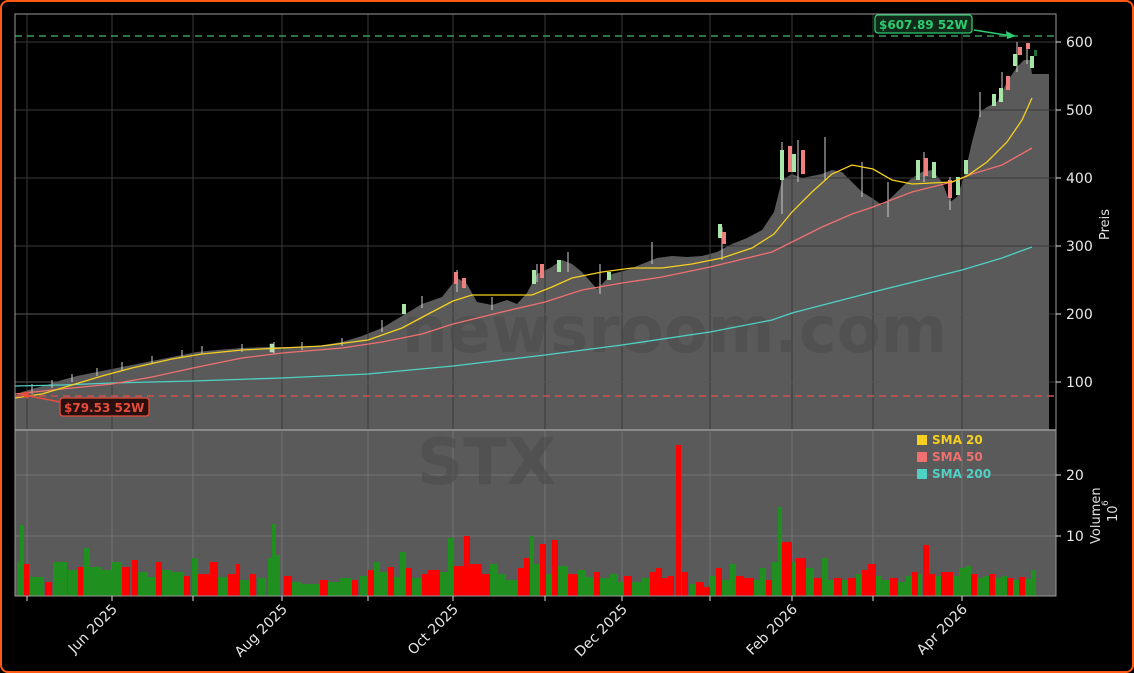  What do you see at coordinates (922, 457) in the screenshot?
I see `legend-swatch-sma50` at bounding box center [922, 457].